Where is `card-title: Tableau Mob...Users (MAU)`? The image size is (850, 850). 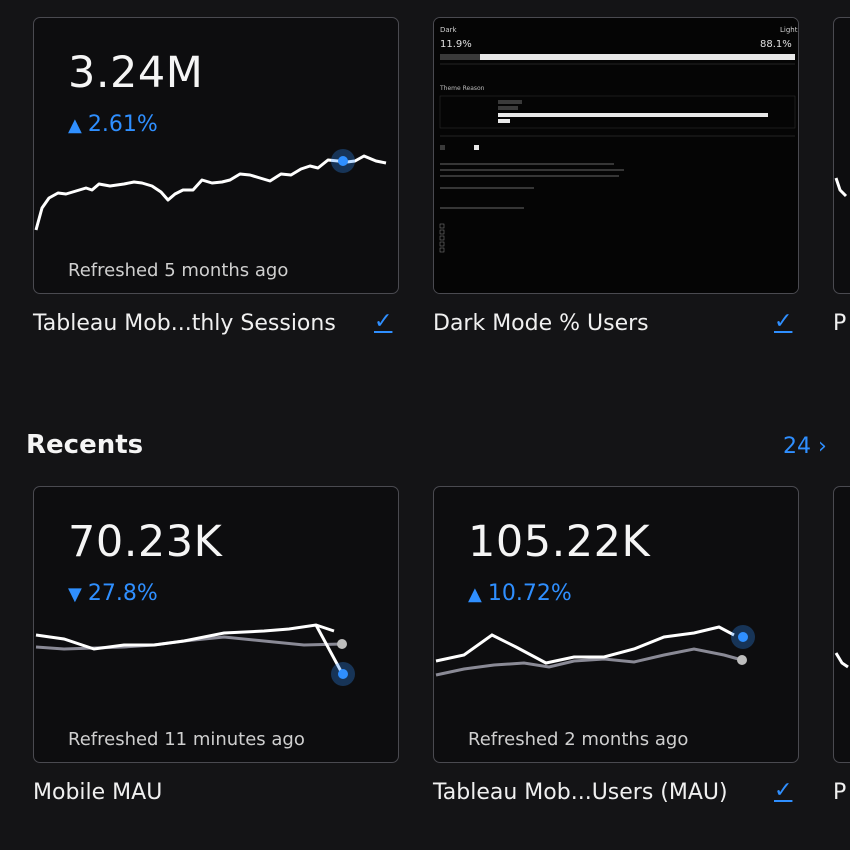 card-title: Tableau Mob...Users (MAU) is located at coordinates (580, 792).